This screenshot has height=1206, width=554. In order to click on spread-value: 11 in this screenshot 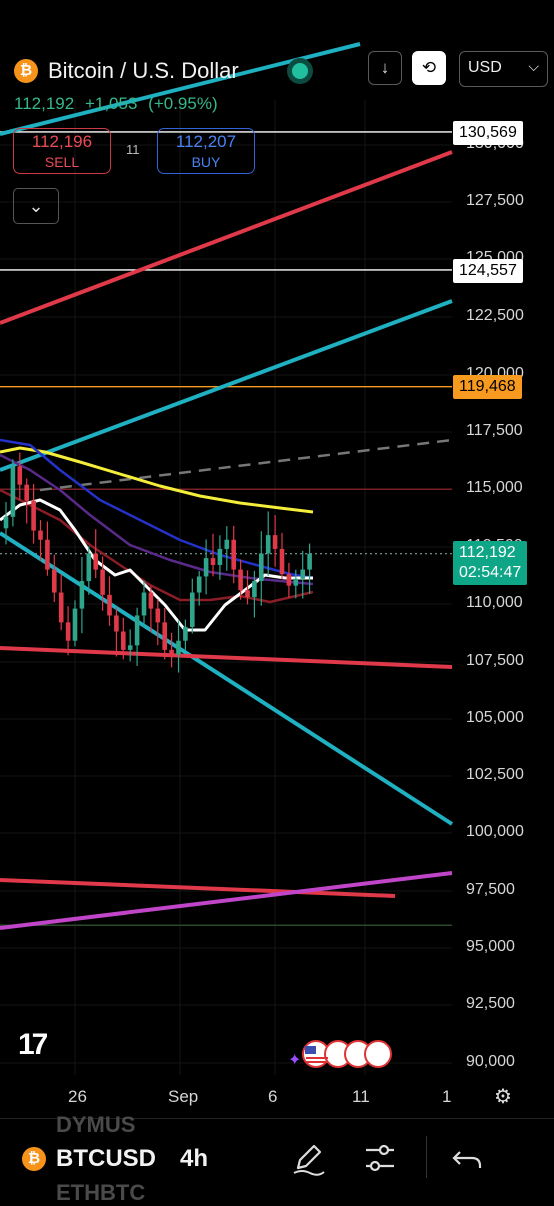, I will do `click(133, 149)`.